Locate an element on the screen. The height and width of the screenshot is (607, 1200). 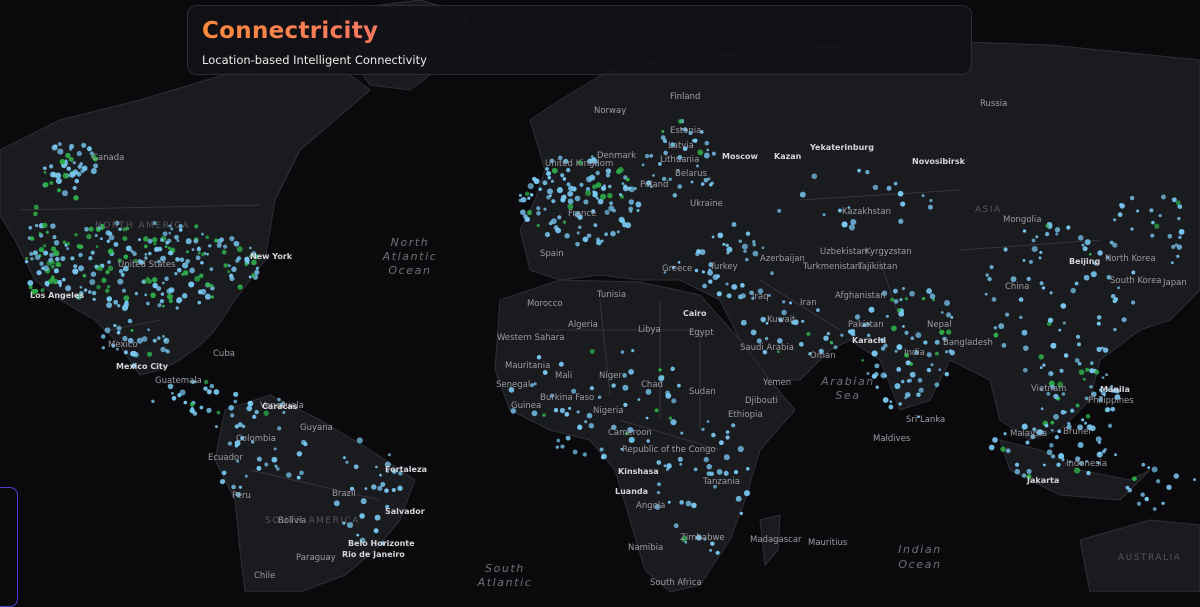
australia-landmass is located at coordinates (1139, 555).